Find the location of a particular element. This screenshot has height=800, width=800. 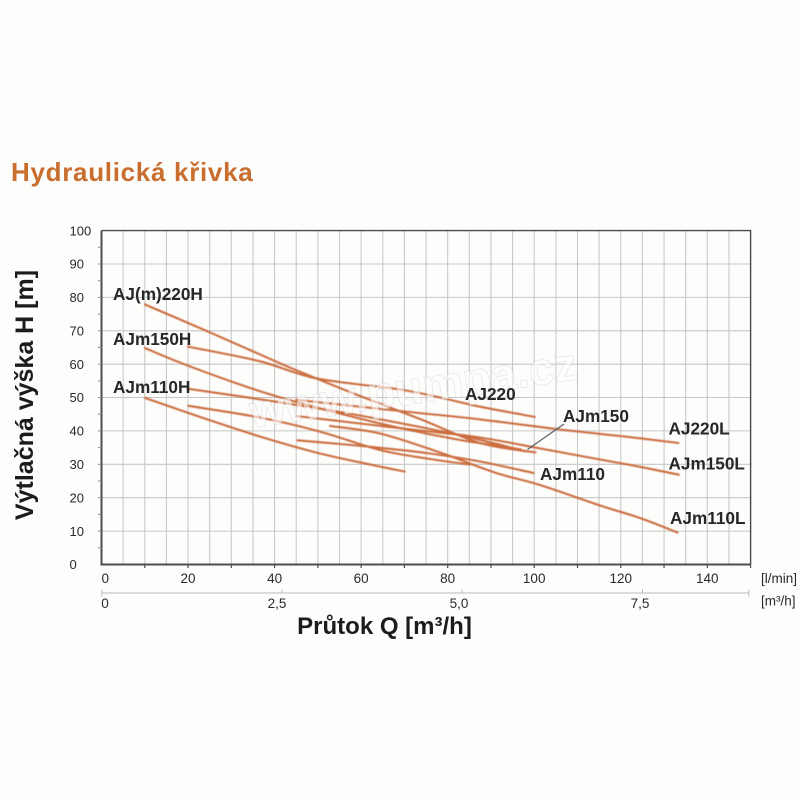

svg-text: 5,0 is located at coordinates (459, 603).